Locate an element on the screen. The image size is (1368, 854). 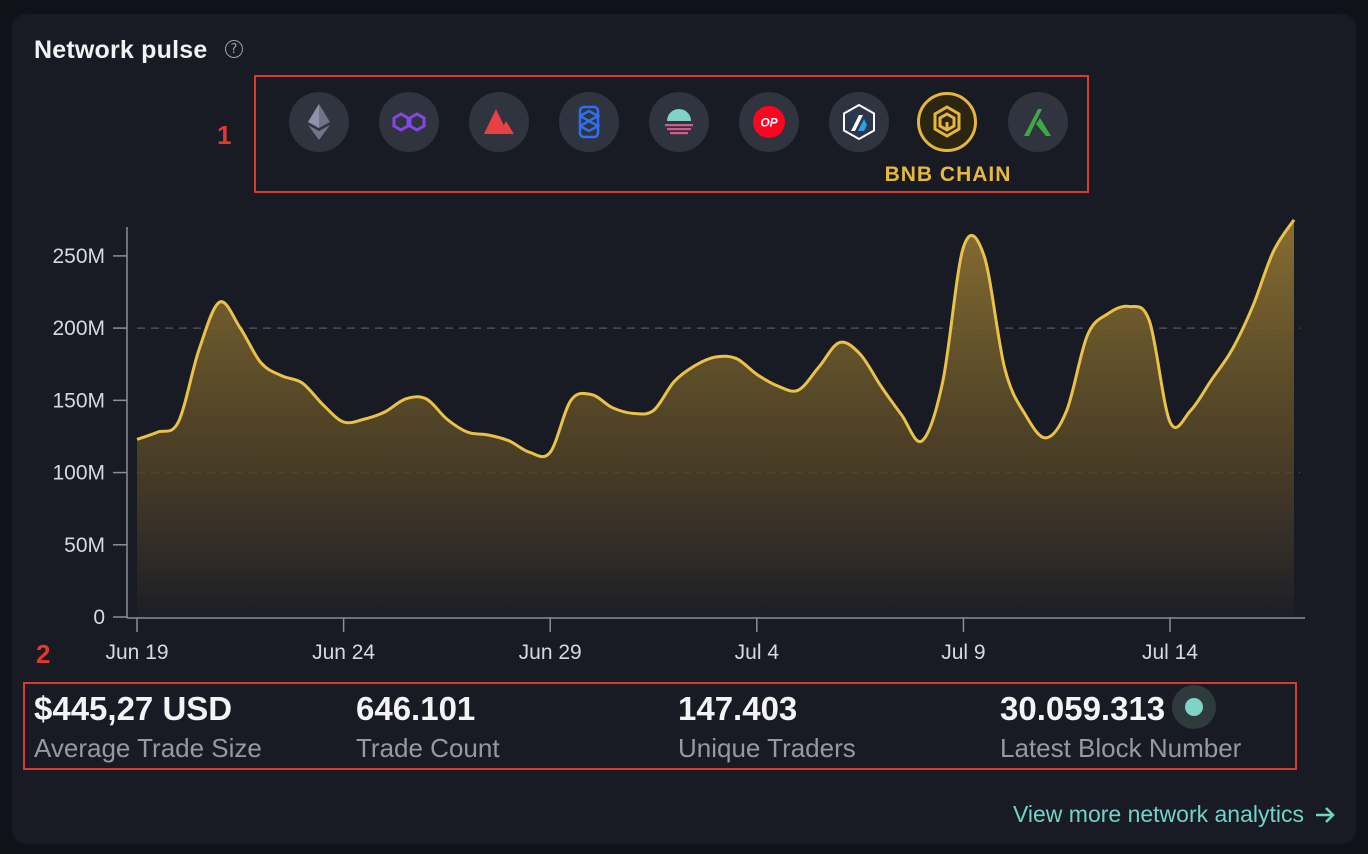
page-title: Network pulse is located at coordinates (121, 50).